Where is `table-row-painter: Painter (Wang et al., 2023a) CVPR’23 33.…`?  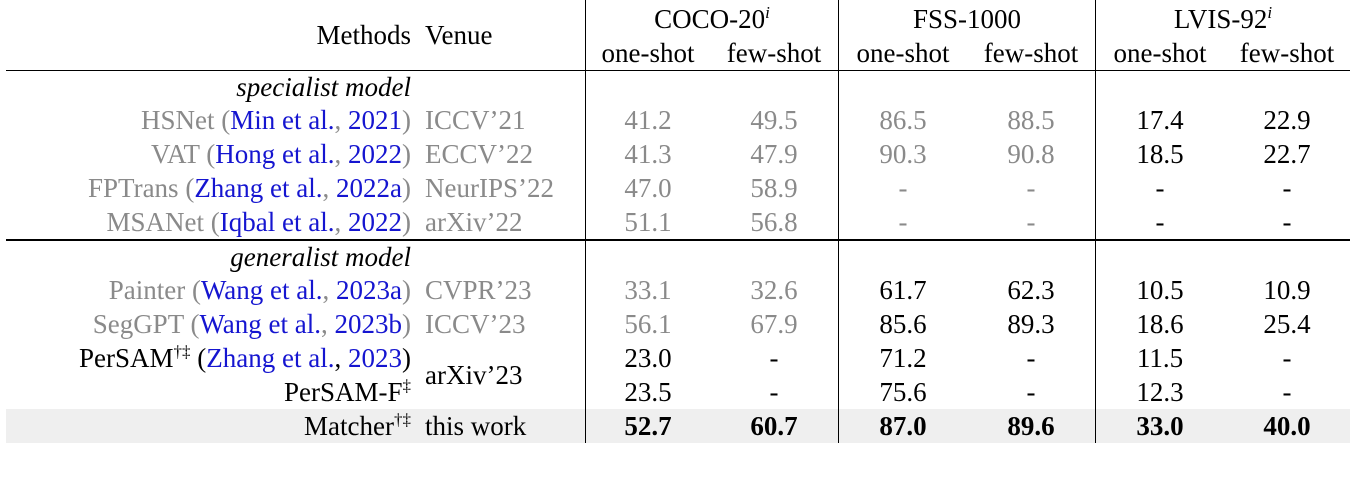
table-row-painter: Painter (Wang et al., 2023a) CVPR’23 33.… is located at coordinates (678, 290).